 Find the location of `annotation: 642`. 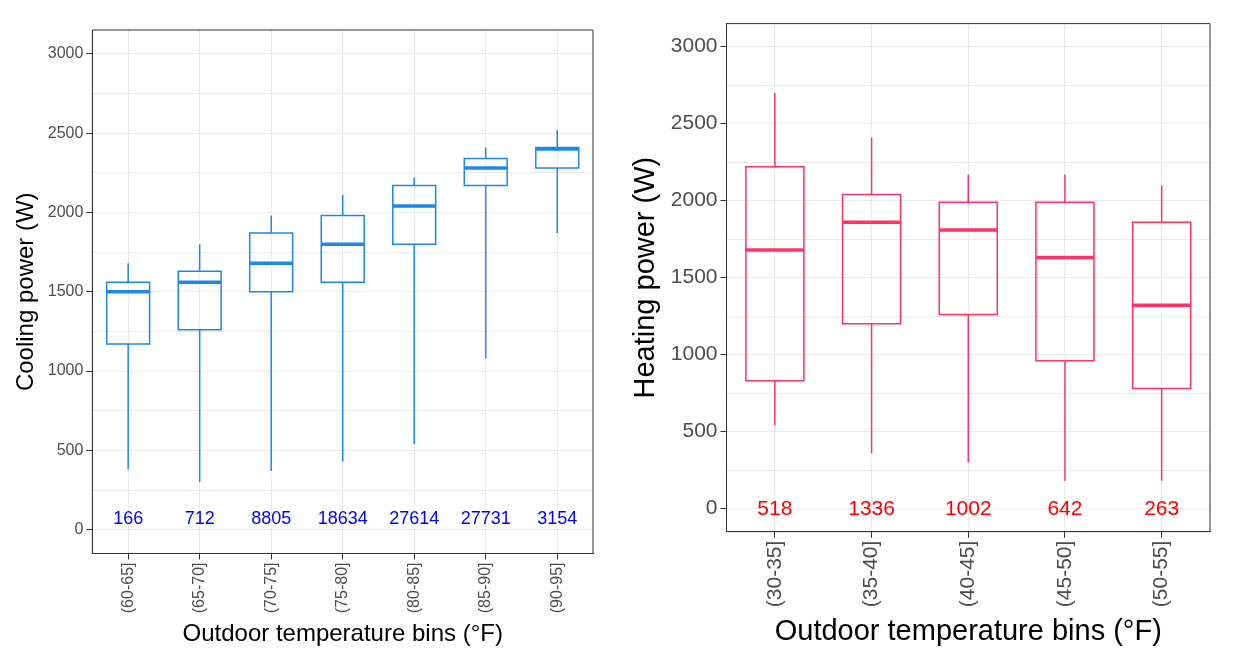

annotation: 642 is located at coordinates (1065, 508).